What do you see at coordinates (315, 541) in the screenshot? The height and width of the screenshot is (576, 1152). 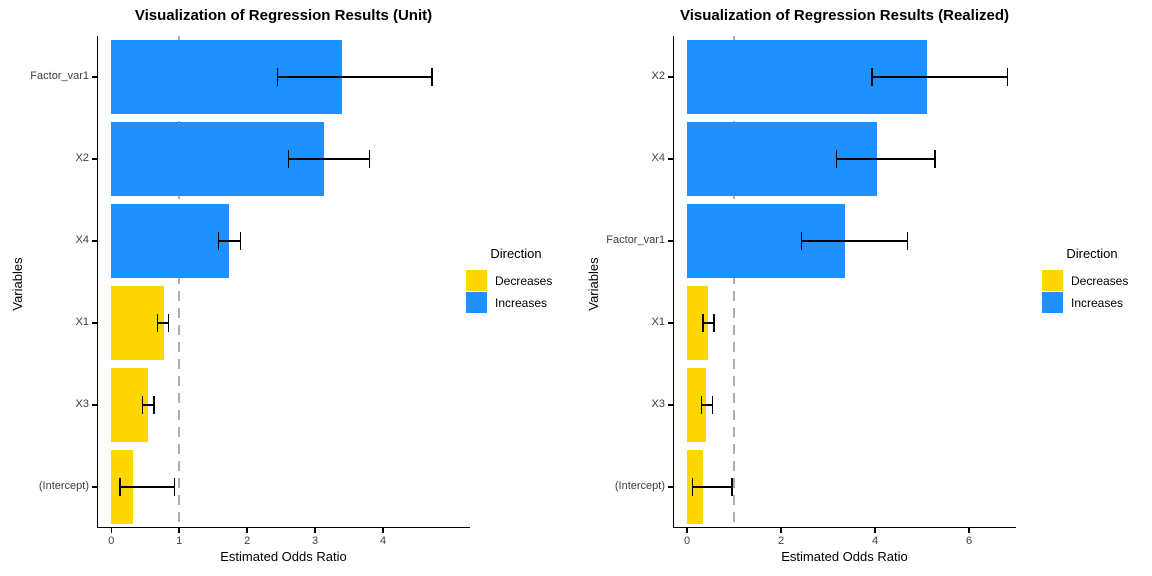 I see `x-tick-label: 3` at bounding box center [315, 541].